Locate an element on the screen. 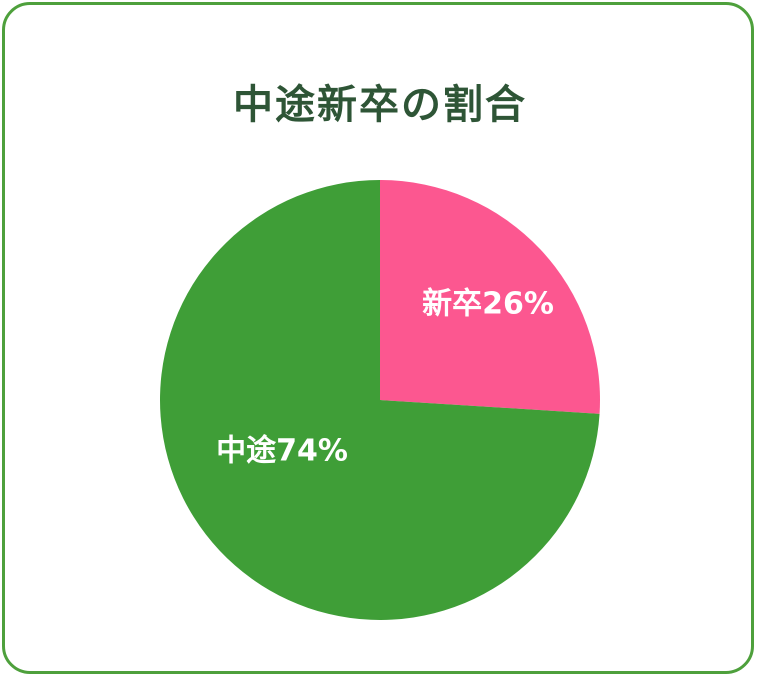 Image resolution: width=760 pixels, height=680 pixels. slice-label: 中途74% is located at coordinates (282, 451).